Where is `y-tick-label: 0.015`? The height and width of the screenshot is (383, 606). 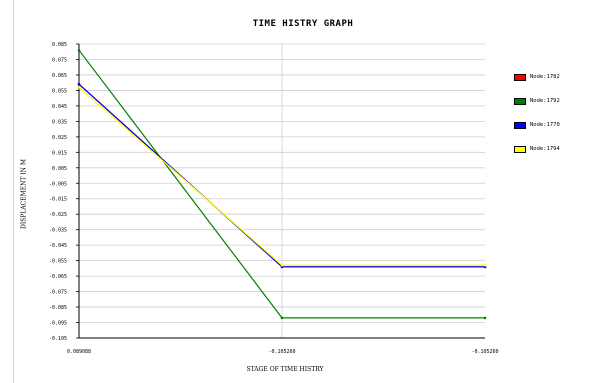 y-tick-label: 0.015 is located at coordinates (59, 153).